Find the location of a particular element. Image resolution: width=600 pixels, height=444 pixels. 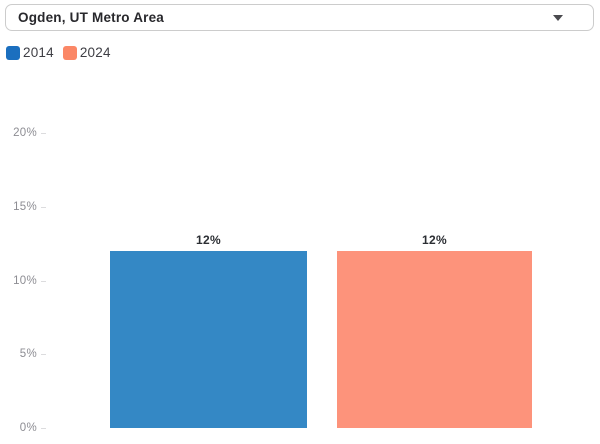

legend-swatch-2024 is located at coordinates (69, 52).